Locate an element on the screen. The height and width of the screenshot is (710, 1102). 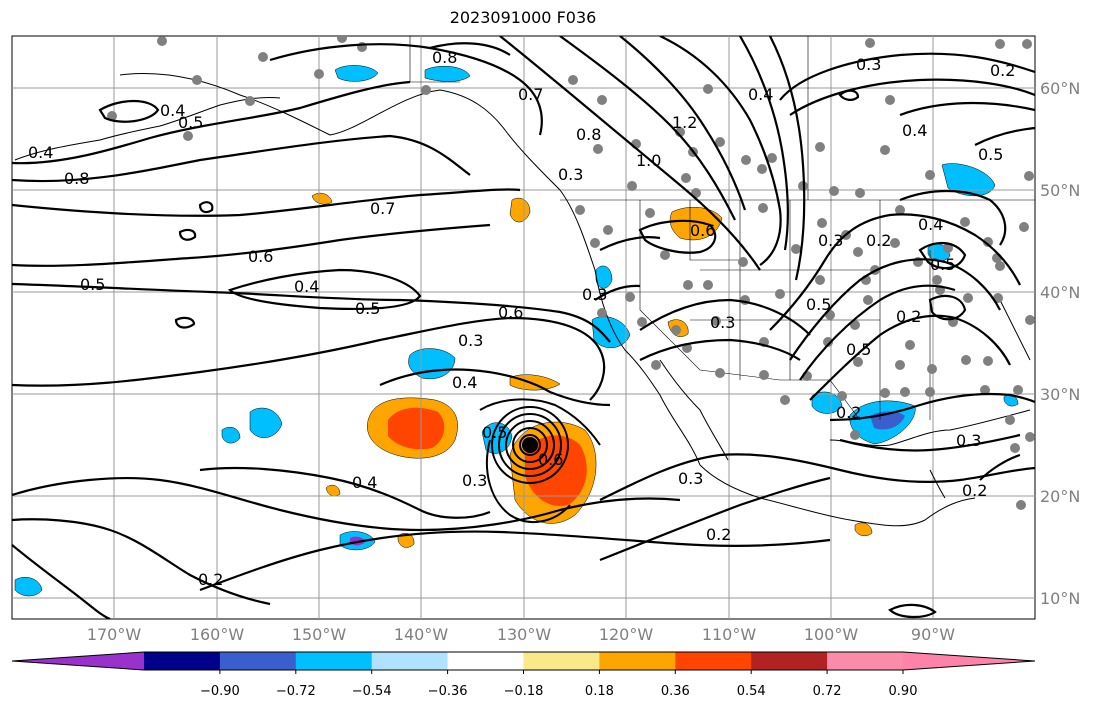
lat-label-40n: 40°N is located at coordinates (1060, 292).